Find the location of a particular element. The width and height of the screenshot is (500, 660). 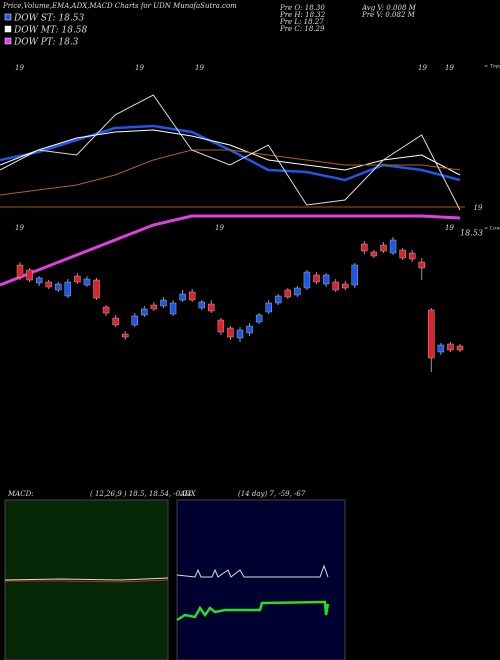

y-tick-label: 19 is located at coordinates (478, 208).